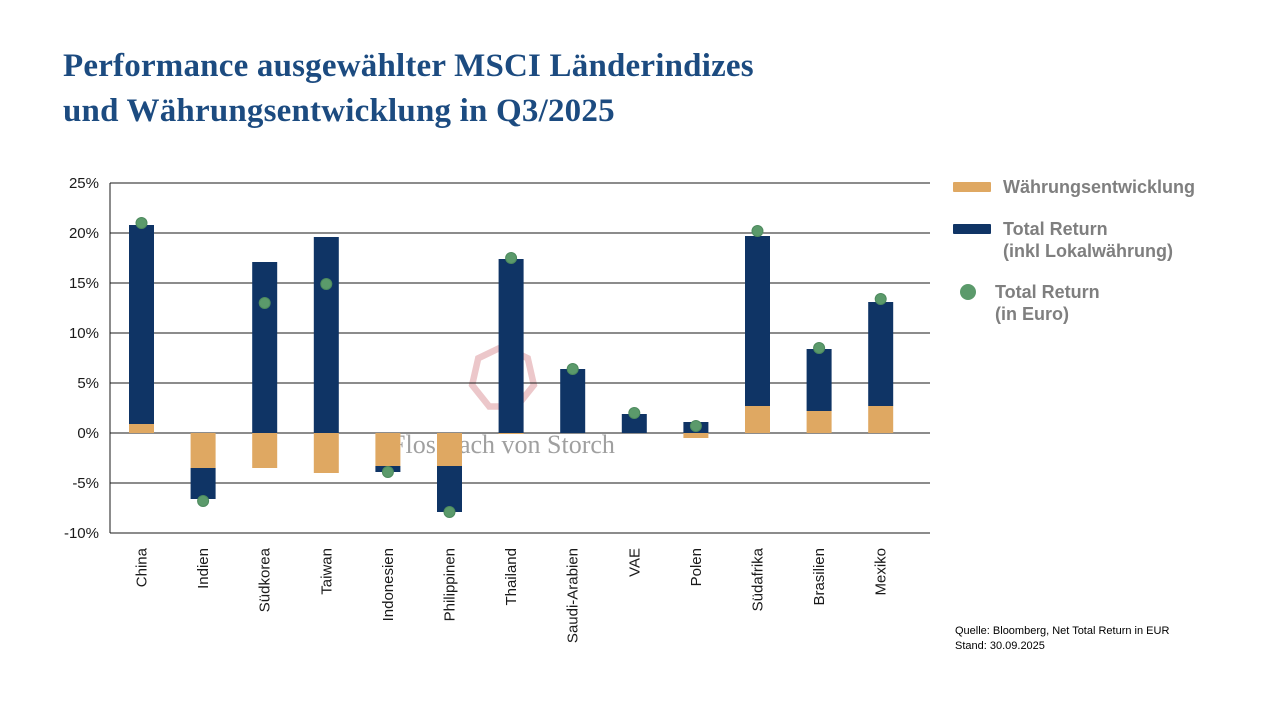 The height and width of the screenshot is (720, 1280). Describe the element at coordinates (84, 333) in the screenshot. I see `svg-text: 10%` at that location.